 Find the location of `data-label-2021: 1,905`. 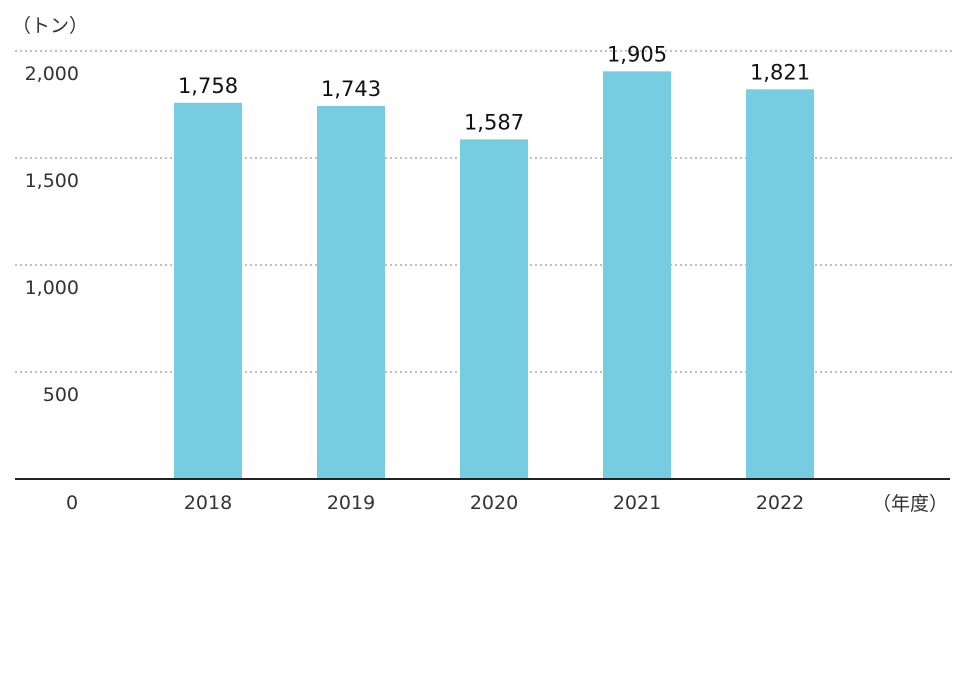

data-label-2021: 1,905 is located at coordinates (637, 54).